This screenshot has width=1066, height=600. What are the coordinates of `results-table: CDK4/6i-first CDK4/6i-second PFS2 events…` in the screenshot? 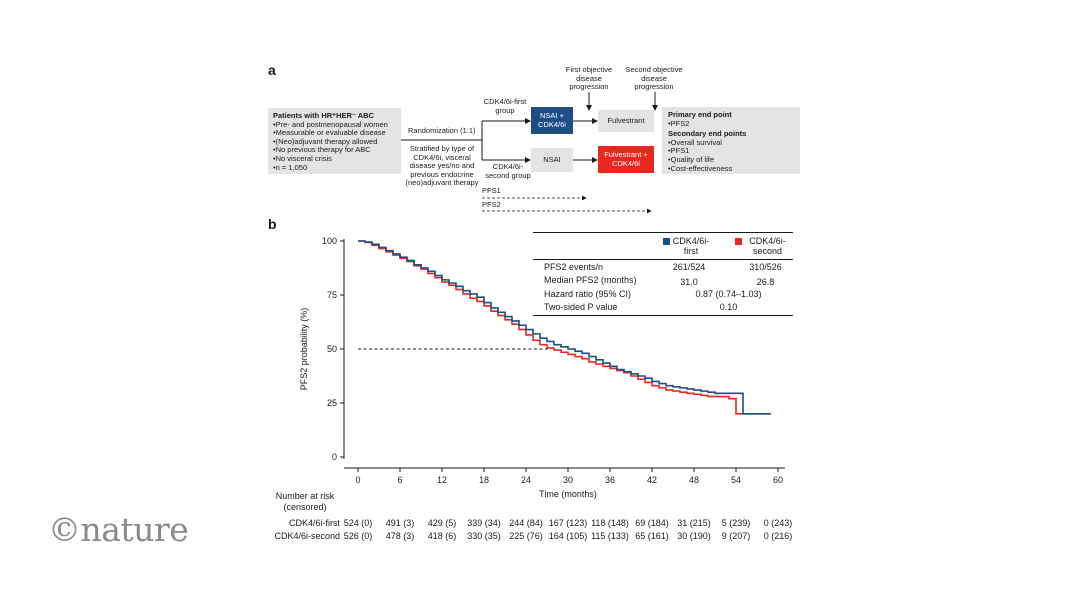 It's located at (663, 274).